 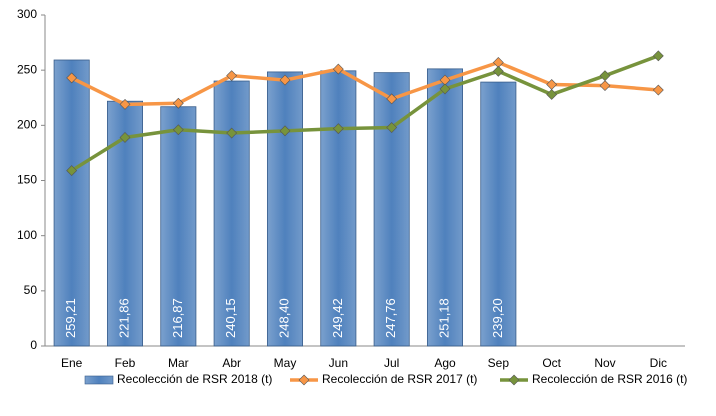 What do you see at coordinates (230, 318) in the screenshot?
I see `data-label: 240,15` at bounding box center [230, 318].